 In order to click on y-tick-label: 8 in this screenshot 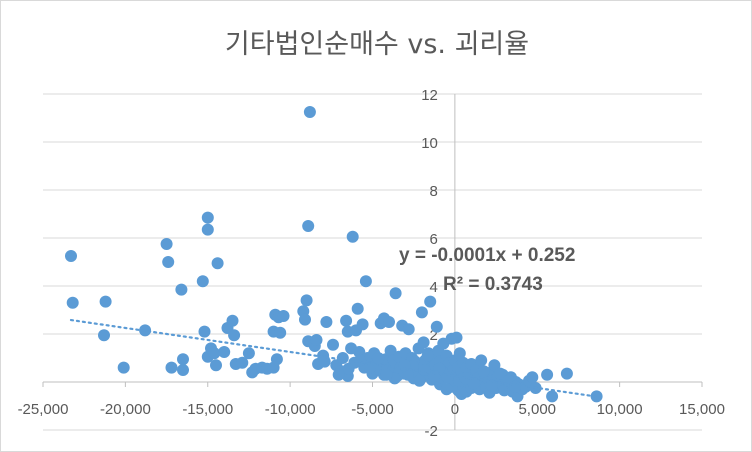, I will do `click(434, 191)`.